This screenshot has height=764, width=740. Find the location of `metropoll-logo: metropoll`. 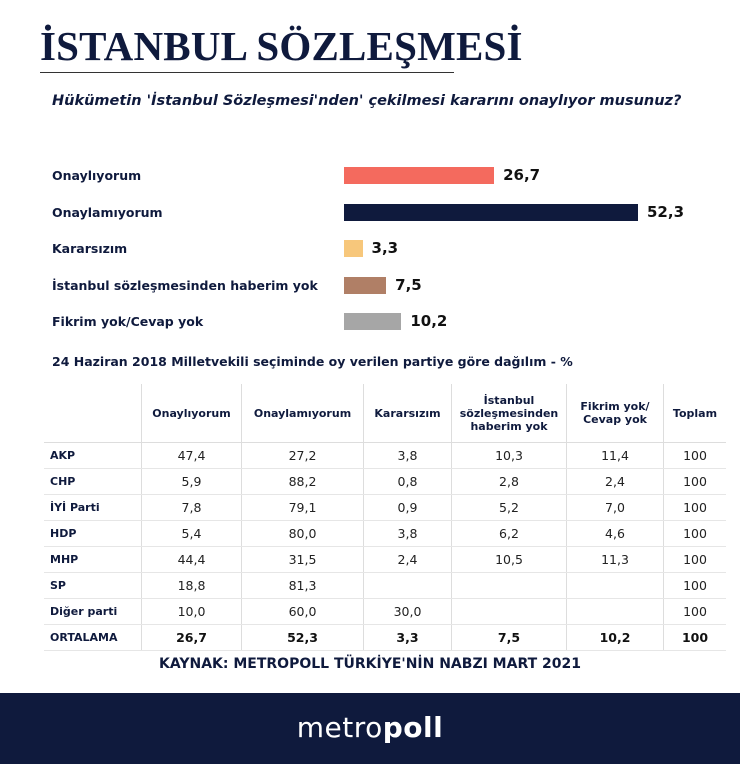

metropoll-logo: metropoll is located at coordinates (370, 727).